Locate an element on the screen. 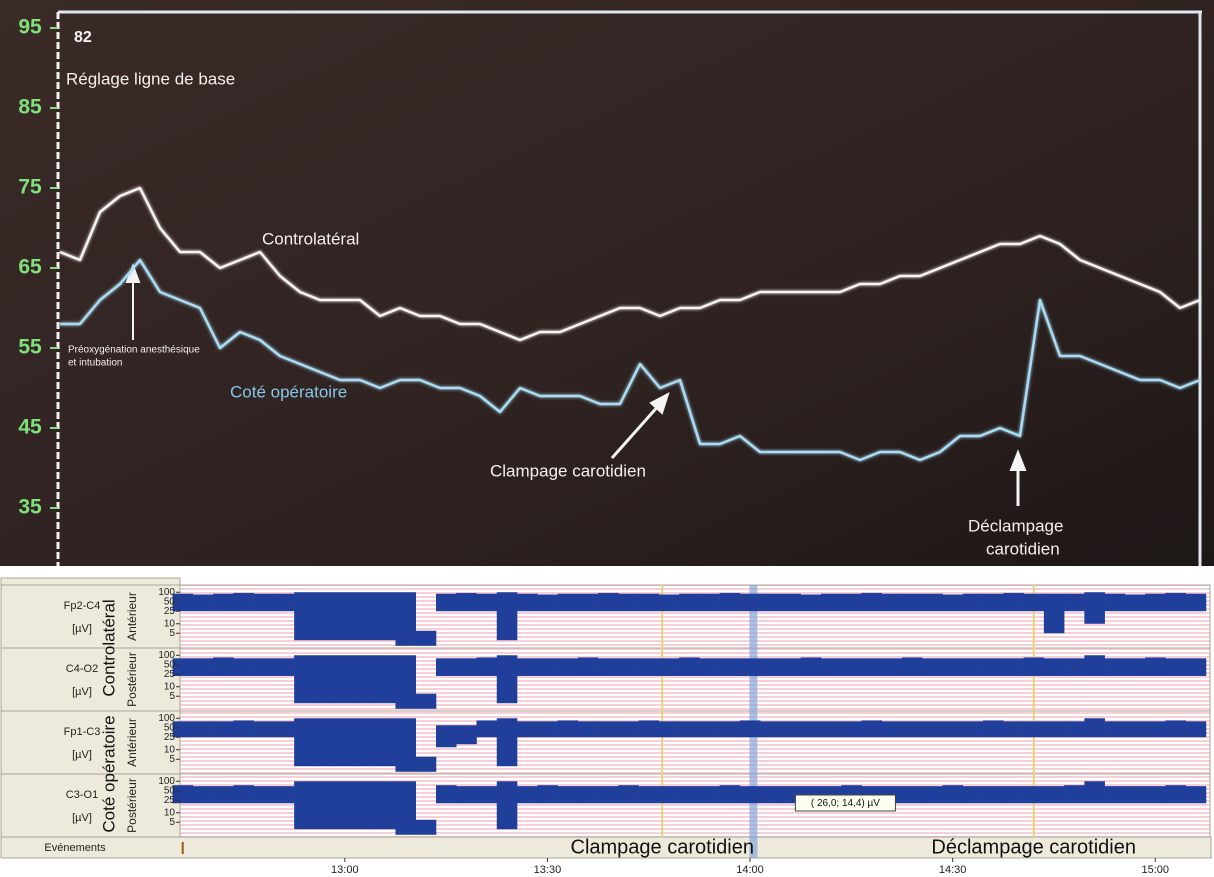 The image size is (1214, 877). y-tick-label: 75 is located at coordinates (30, 187).